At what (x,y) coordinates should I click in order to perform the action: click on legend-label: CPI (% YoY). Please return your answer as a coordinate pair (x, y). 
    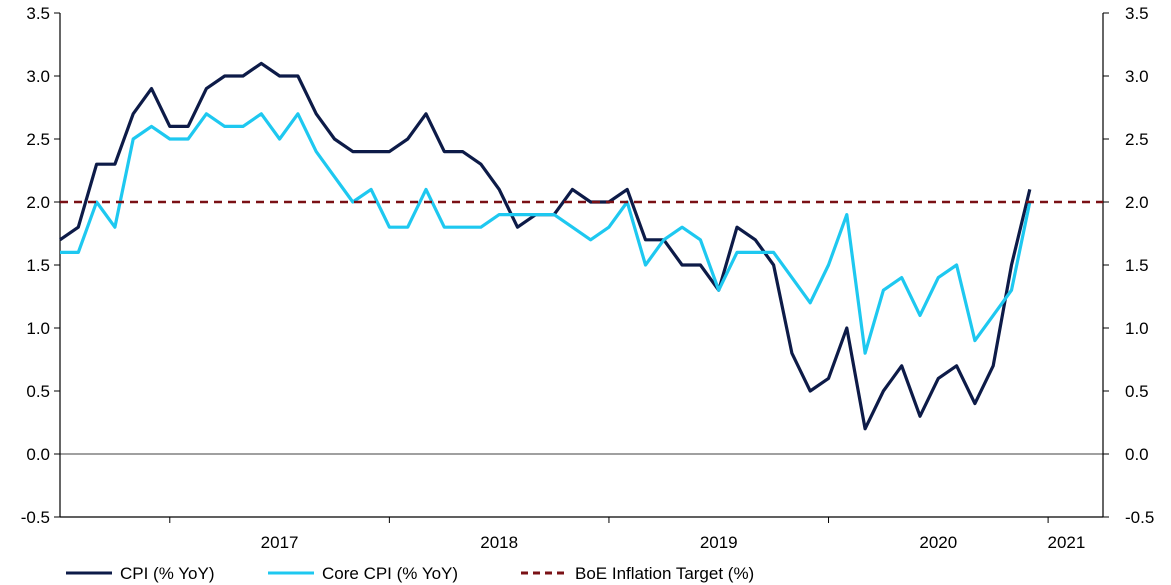
    Looking at the image, I should click on (167, 573).